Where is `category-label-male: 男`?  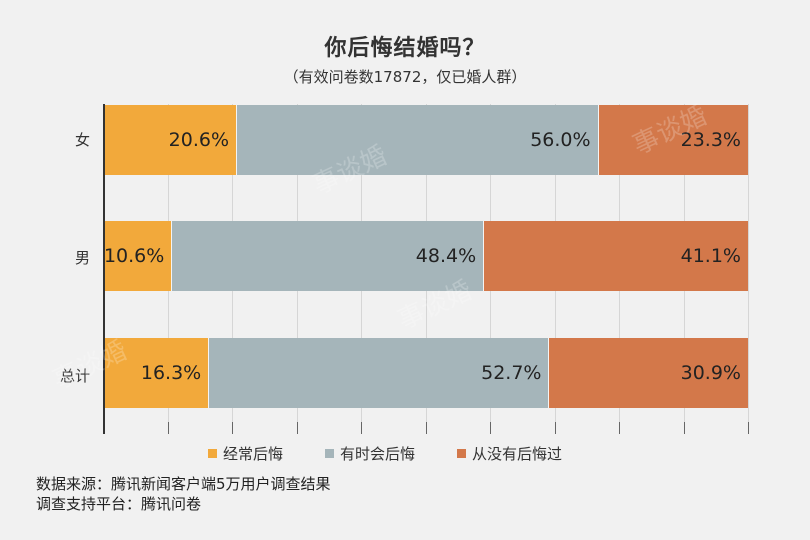
category-label-male: 男 is located at coordinates (82, 258).